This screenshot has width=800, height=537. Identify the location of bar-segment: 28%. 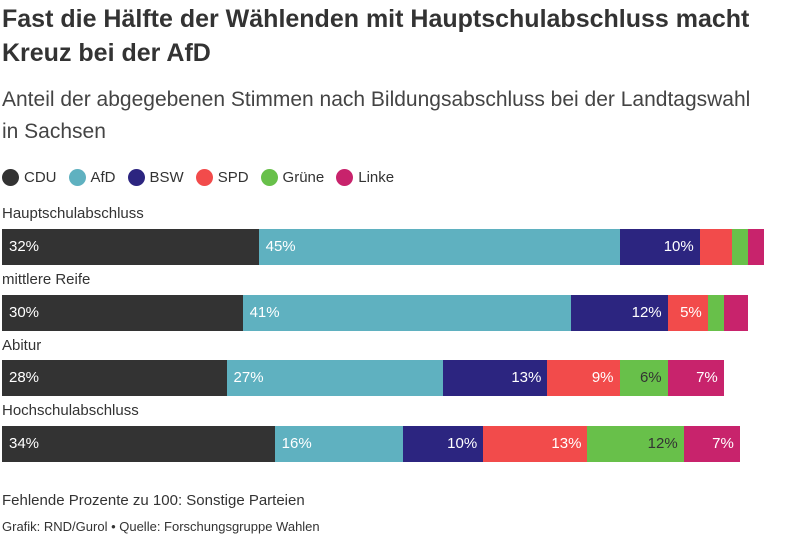
(114, 378).